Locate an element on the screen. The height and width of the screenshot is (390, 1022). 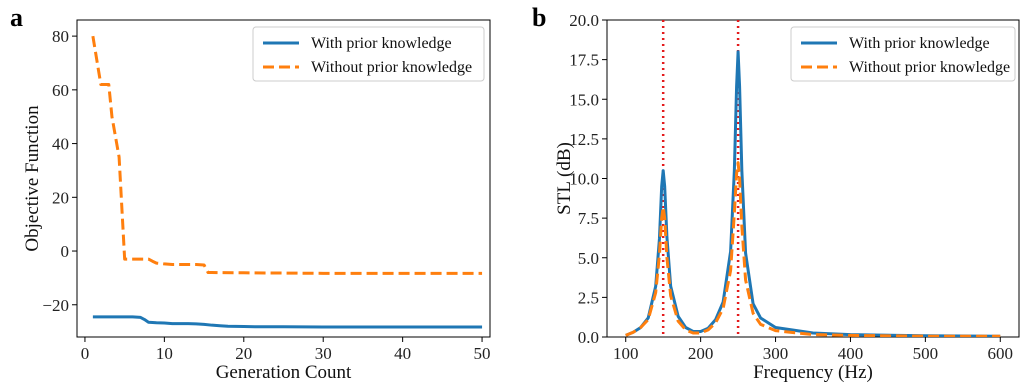
y-tick-label: 12.5 is located at coordinates (584, 139).